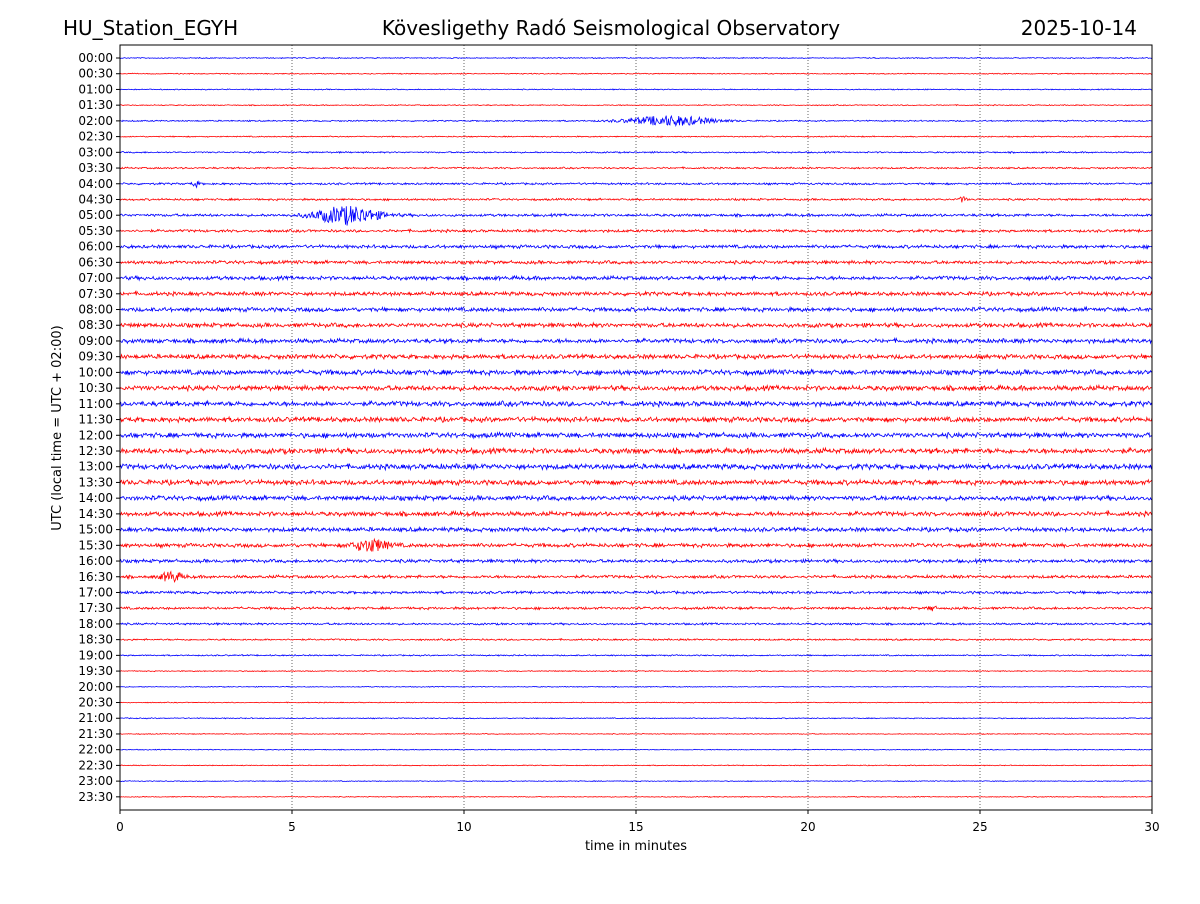  What do you see at coordinates (95, 420) in the screenshot?
I see `y-tick-label-11:30: 11:30` at bounding box center [95, 420].